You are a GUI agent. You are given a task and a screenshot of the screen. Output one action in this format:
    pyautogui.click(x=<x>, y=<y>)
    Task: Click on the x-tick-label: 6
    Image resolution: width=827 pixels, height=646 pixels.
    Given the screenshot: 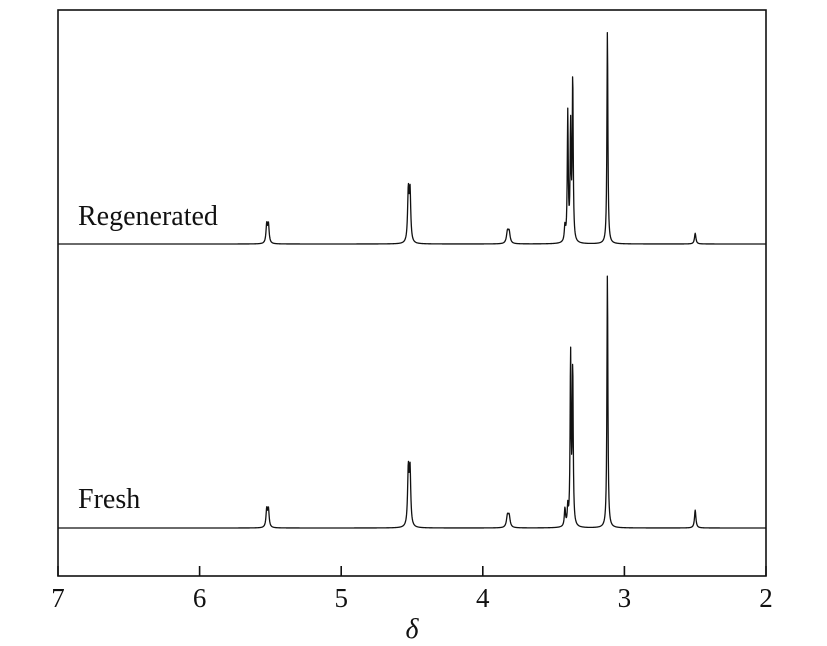 What is the action you would take?
    pyautogui.click(x=200, y=598)
    